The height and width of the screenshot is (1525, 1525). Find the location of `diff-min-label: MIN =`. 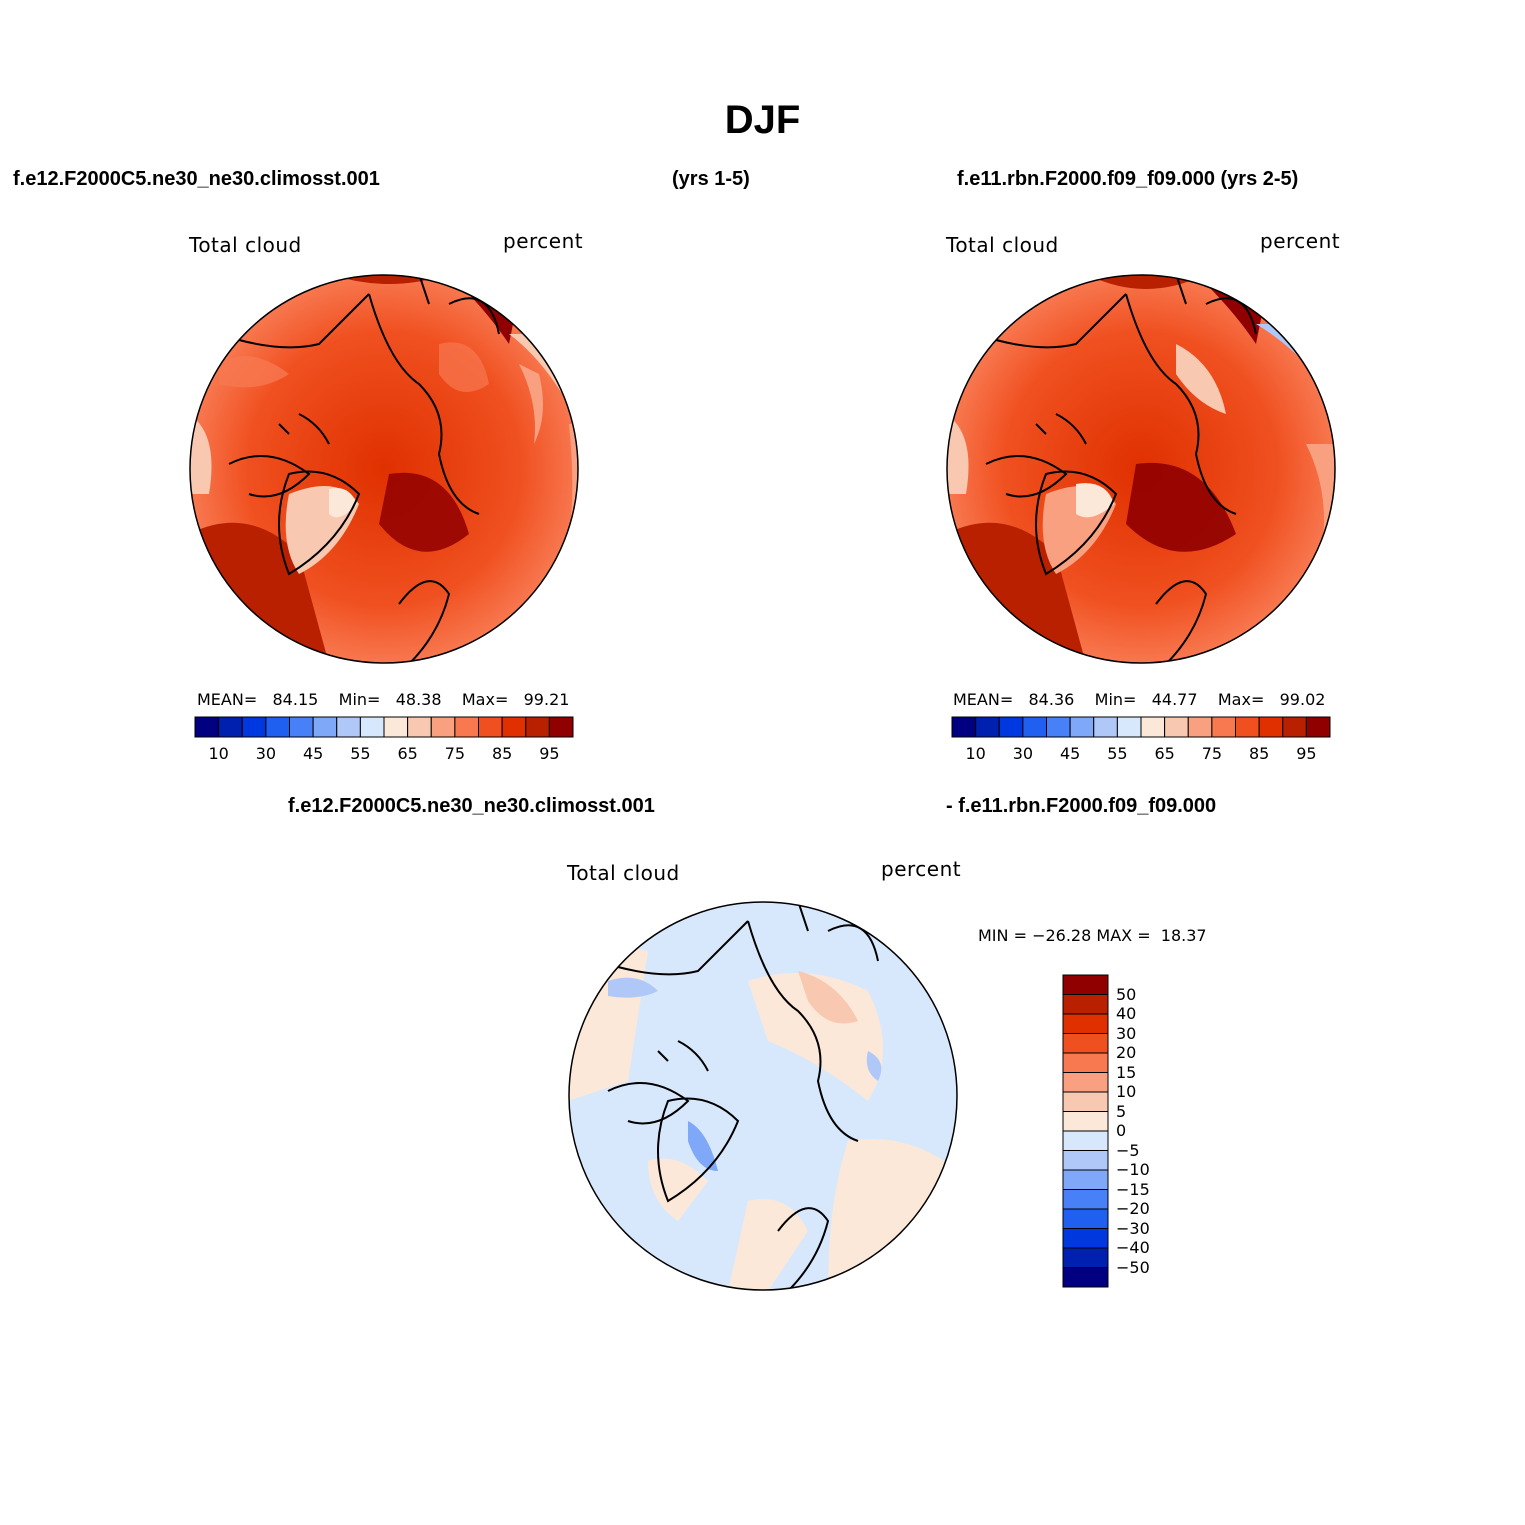

diff-min-label: MIN = is located at coordinates (1002, 935).